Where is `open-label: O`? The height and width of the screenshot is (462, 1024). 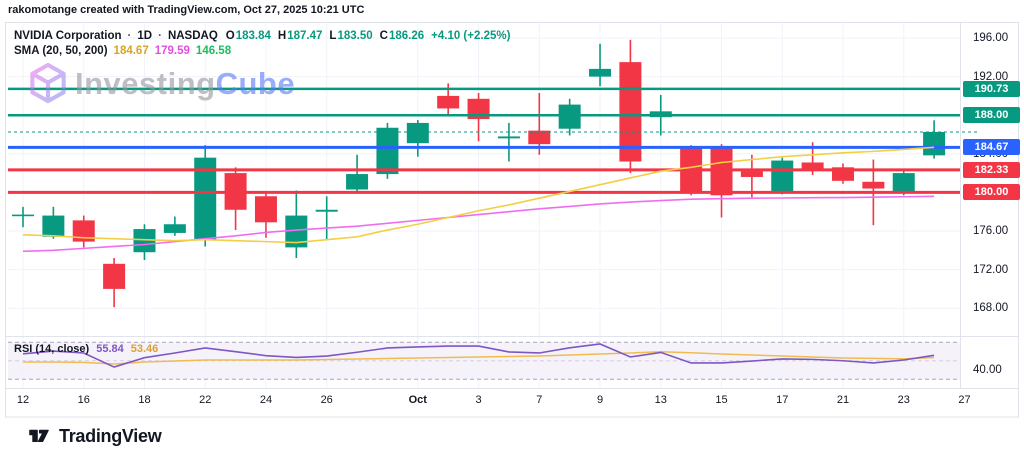
open-label: O is located at coordinates (230, 35).